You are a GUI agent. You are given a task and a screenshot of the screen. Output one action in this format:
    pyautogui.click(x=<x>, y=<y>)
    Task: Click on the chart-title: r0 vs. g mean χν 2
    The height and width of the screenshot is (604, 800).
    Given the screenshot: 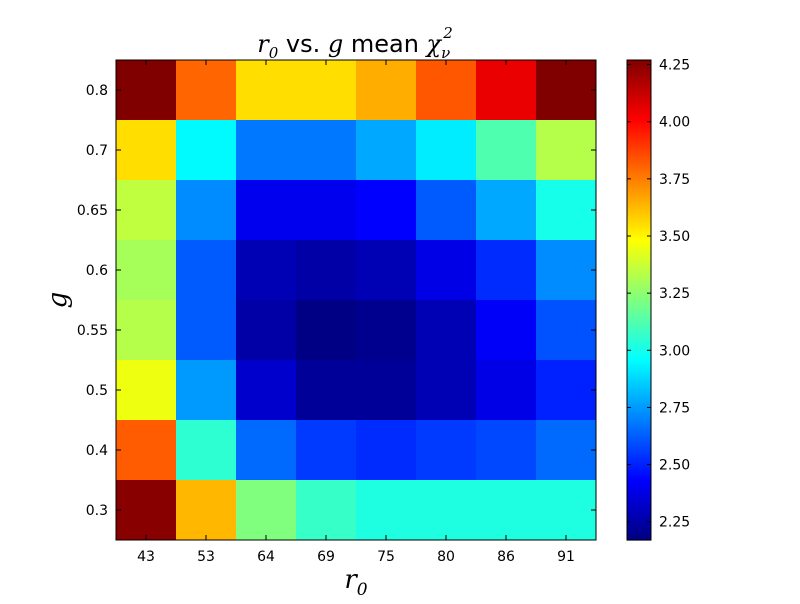 What is the action you would take?
    pyautogui.click(x=355, y=43)
    